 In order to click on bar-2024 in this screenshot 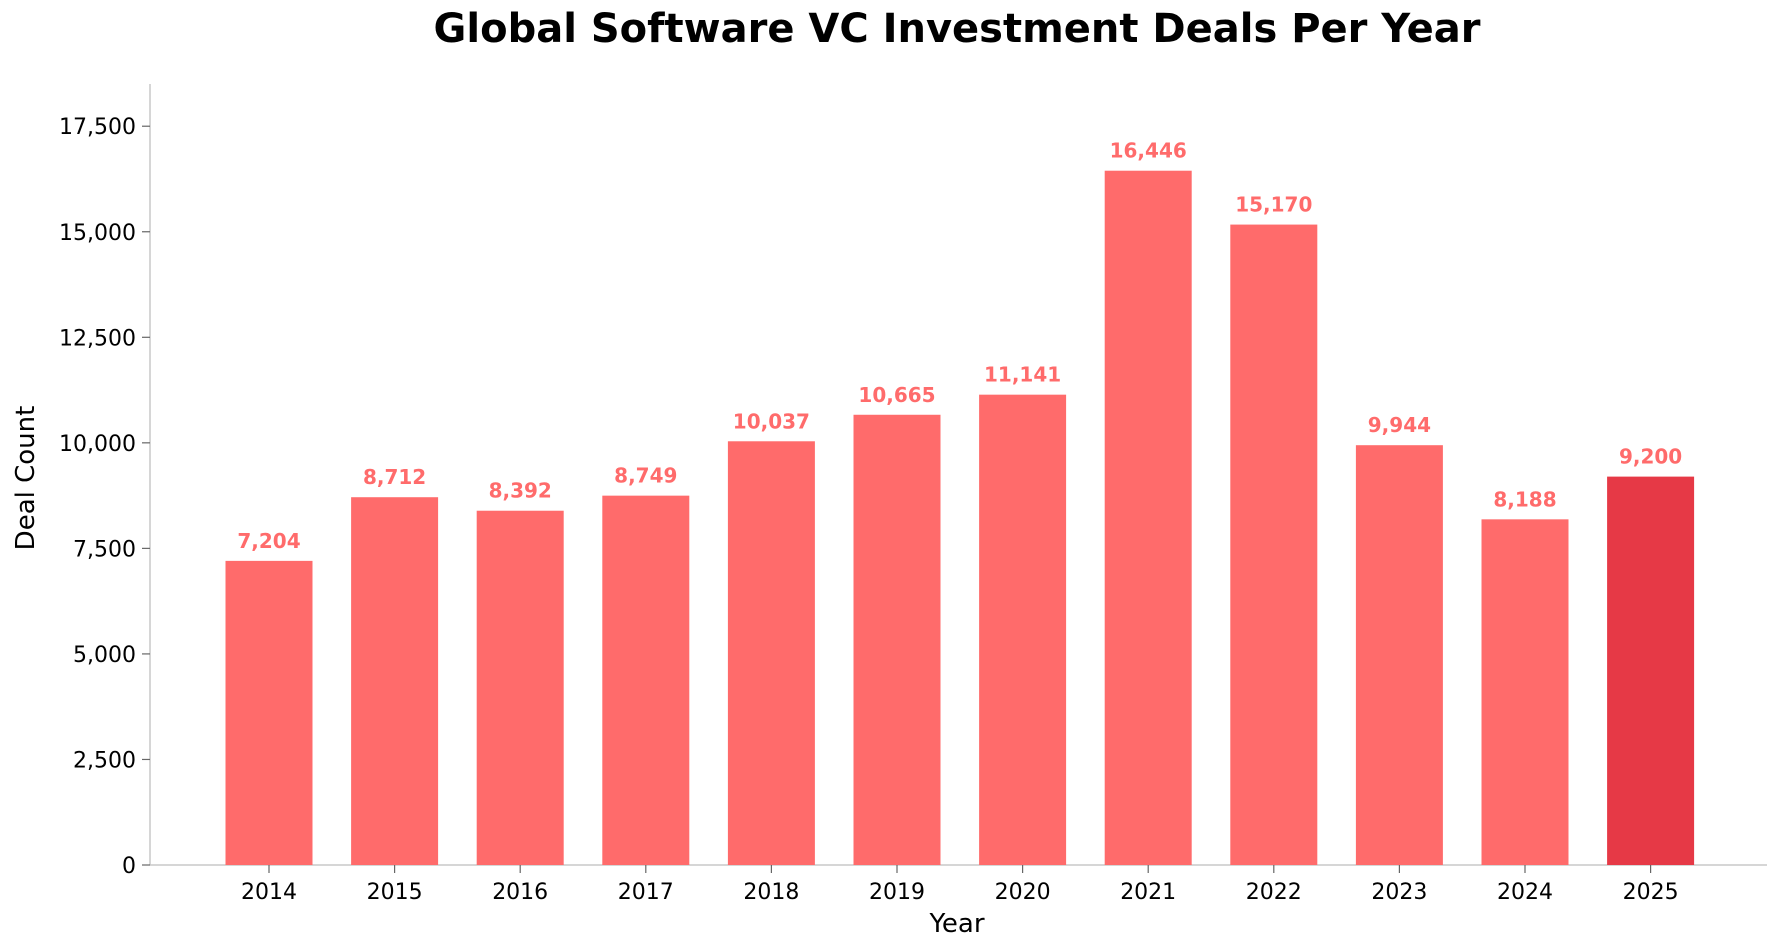, I will do `click(1525, 692)`.